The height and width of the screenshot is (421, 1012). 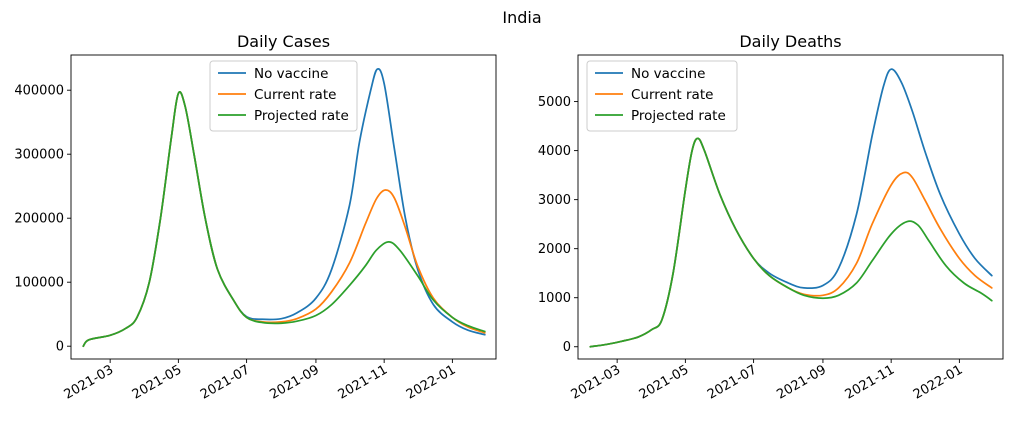 I want to click on chart-title: Daily Deaths, so click(x=790, y=41).